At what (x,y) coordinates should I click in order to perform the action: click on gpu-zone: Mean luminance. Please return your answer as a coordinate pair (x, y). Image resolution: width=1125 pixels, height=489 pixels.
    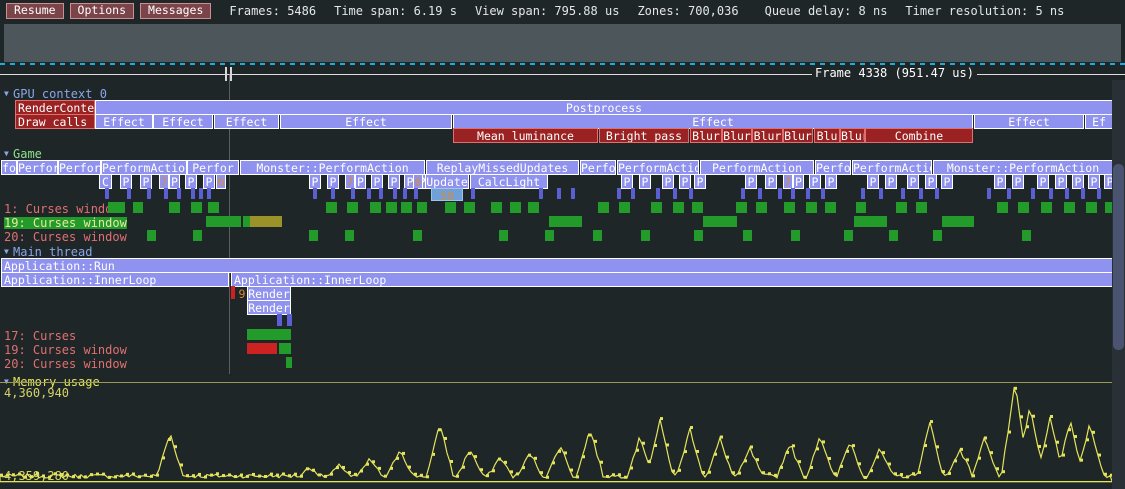
    Looking at the image, I should click on (525, 135).